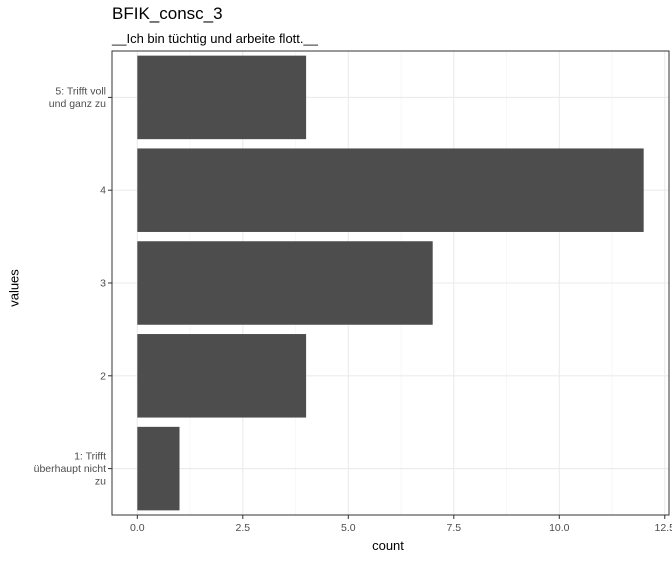 Image resolution: width=672 pixels, height=561 pixels. What do you see at coordinates (388, 545) in the screenshot?
I see `x-axis-label: count` at bounding box center [388, 545].